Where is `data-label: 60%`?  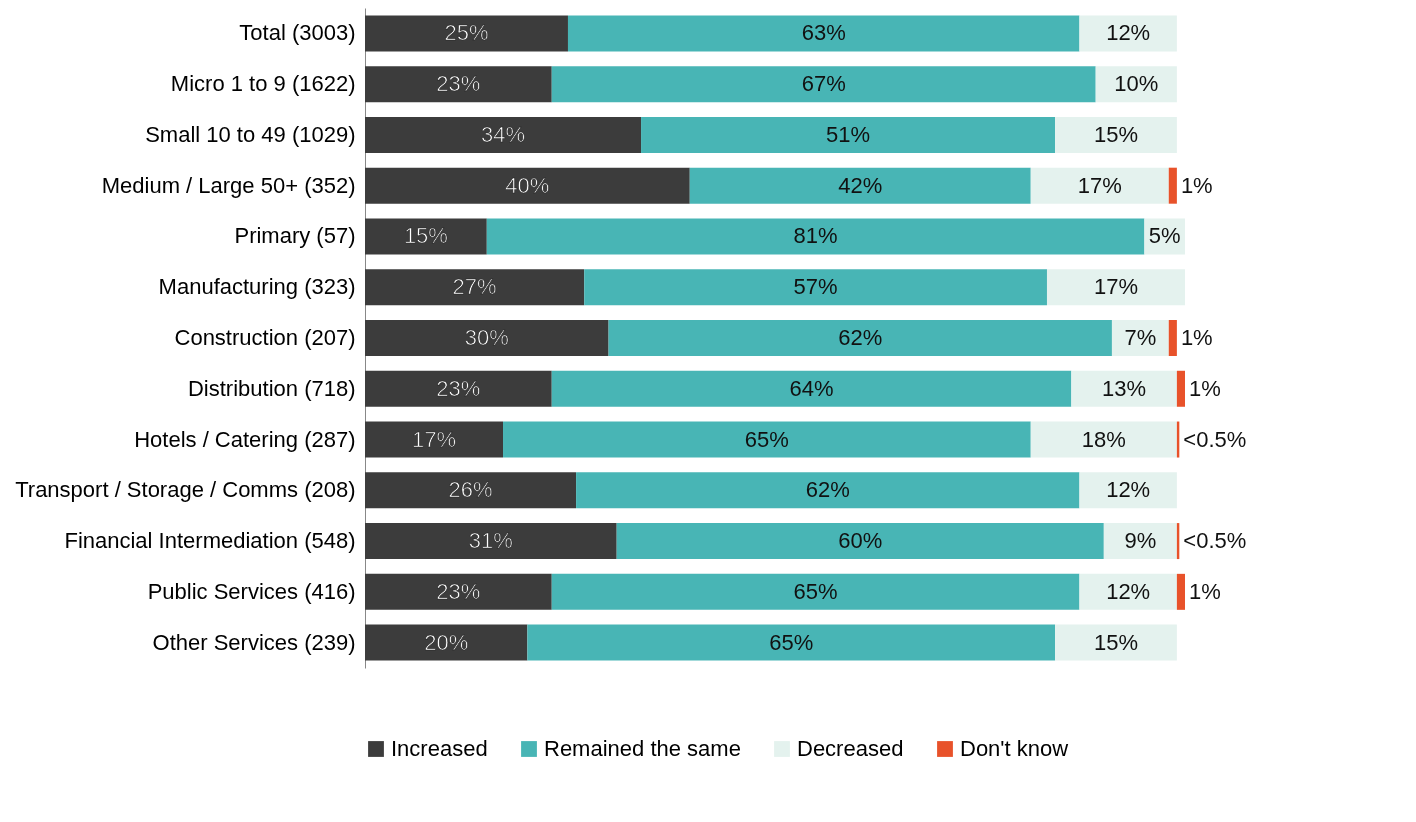
data-label: 60% is located at coordinates (860, 541).